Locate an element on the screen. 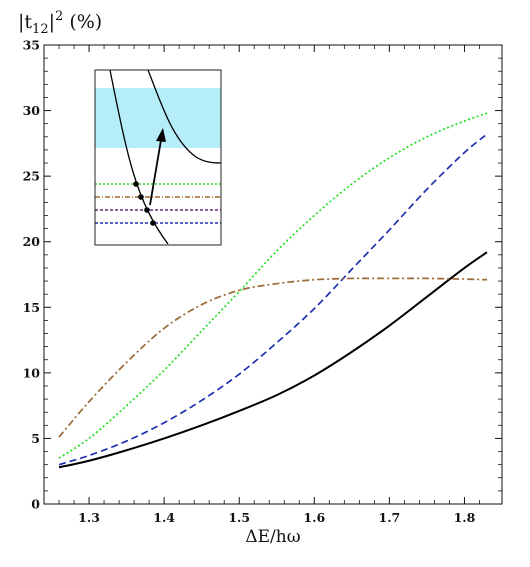 The width and height of the screenshot is (530, 567). x-tick-label: 1.5 is located at coordinates (239, 517).